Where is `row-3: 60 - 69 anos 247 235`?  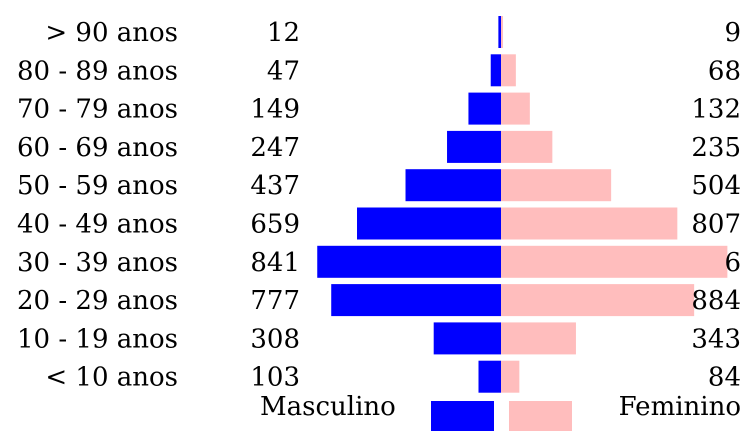 row-3: 60 - 69 anos 247 235 is located at coordinates (379, 147).